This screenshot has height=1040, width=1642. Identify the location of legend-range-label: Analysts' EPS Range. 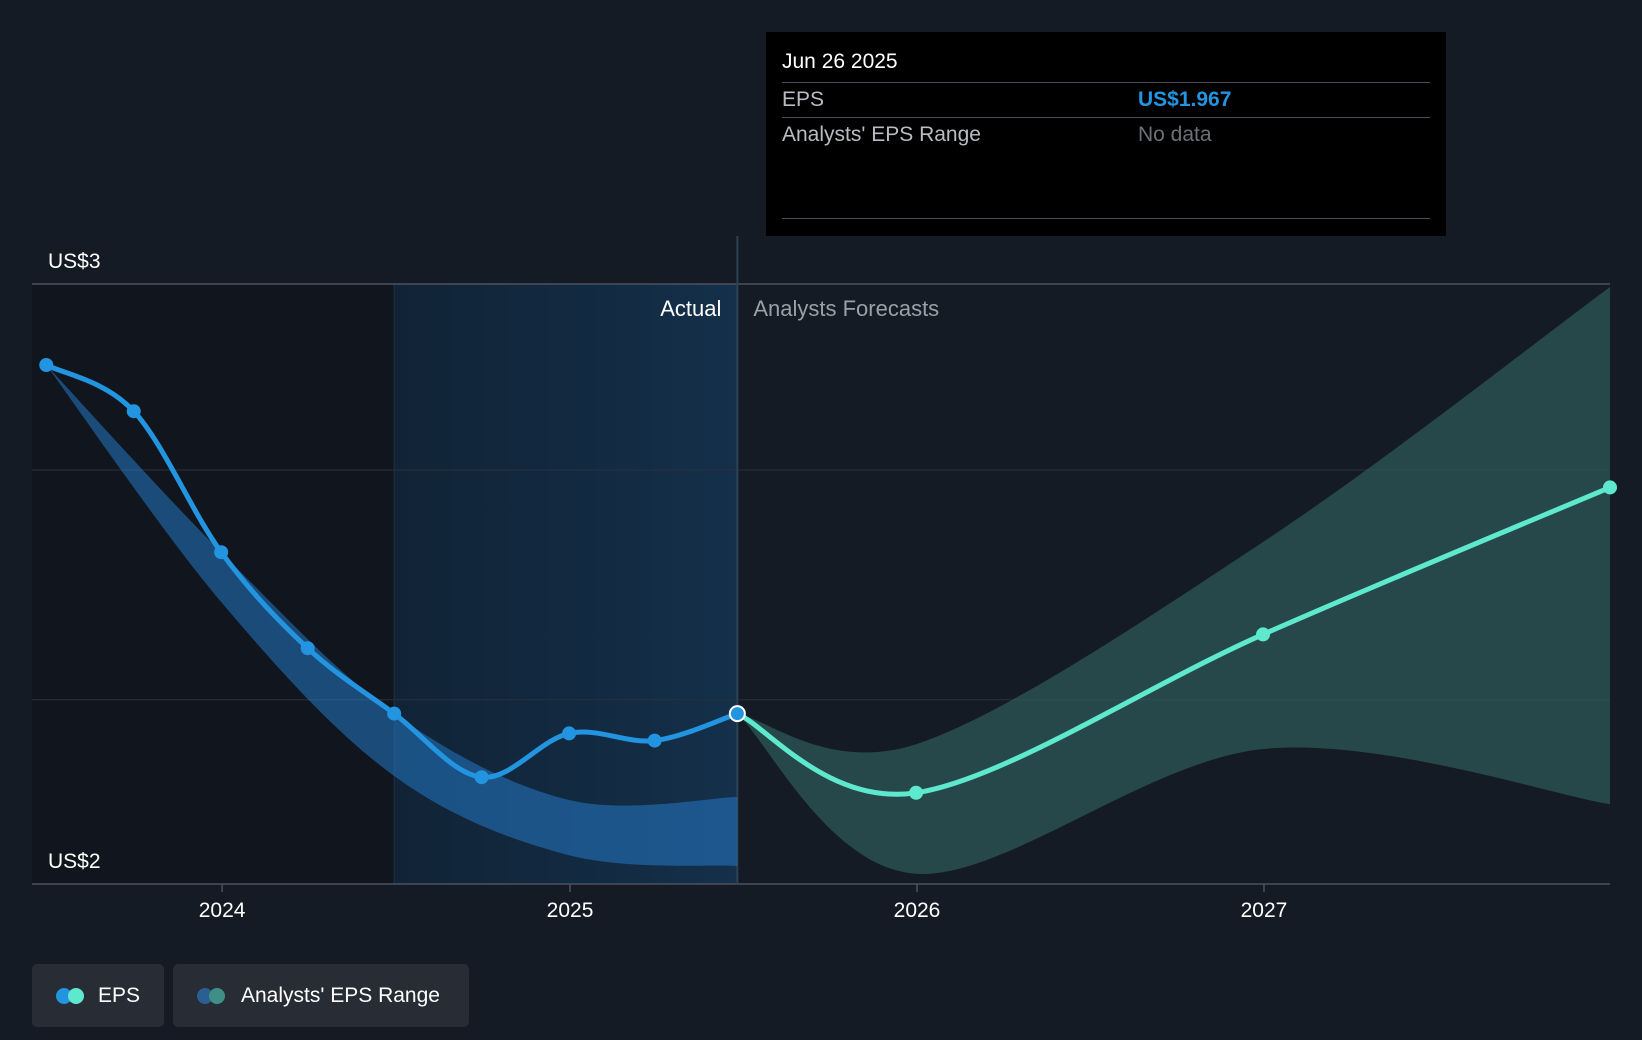
(340, 995).